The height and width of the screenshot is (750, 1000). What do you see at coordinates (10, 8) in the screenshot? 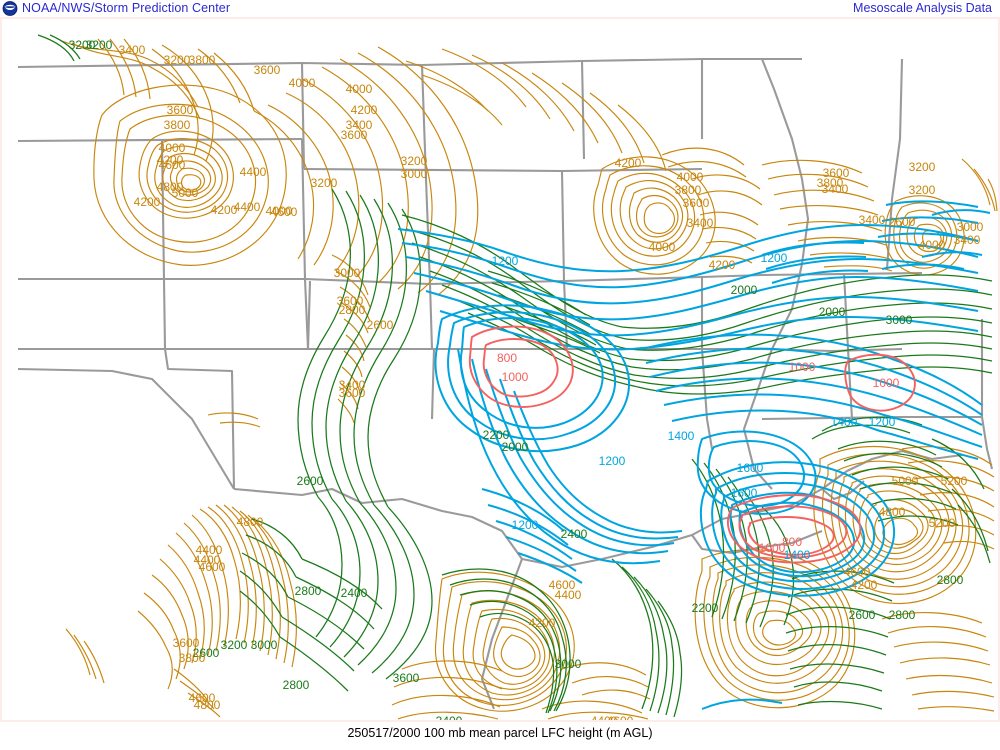
I see `noaa-seal-icon` at bounding box center [10, 8].